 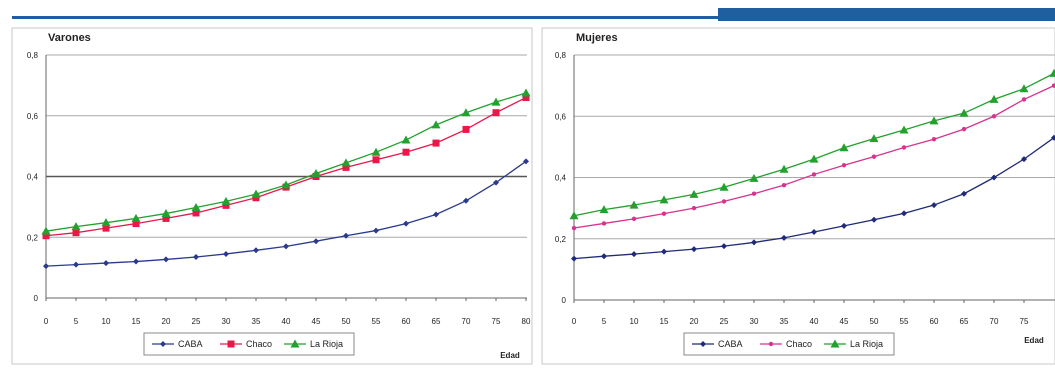 I want to click on legend-label: La Rioja, so click(x=866, y=344).